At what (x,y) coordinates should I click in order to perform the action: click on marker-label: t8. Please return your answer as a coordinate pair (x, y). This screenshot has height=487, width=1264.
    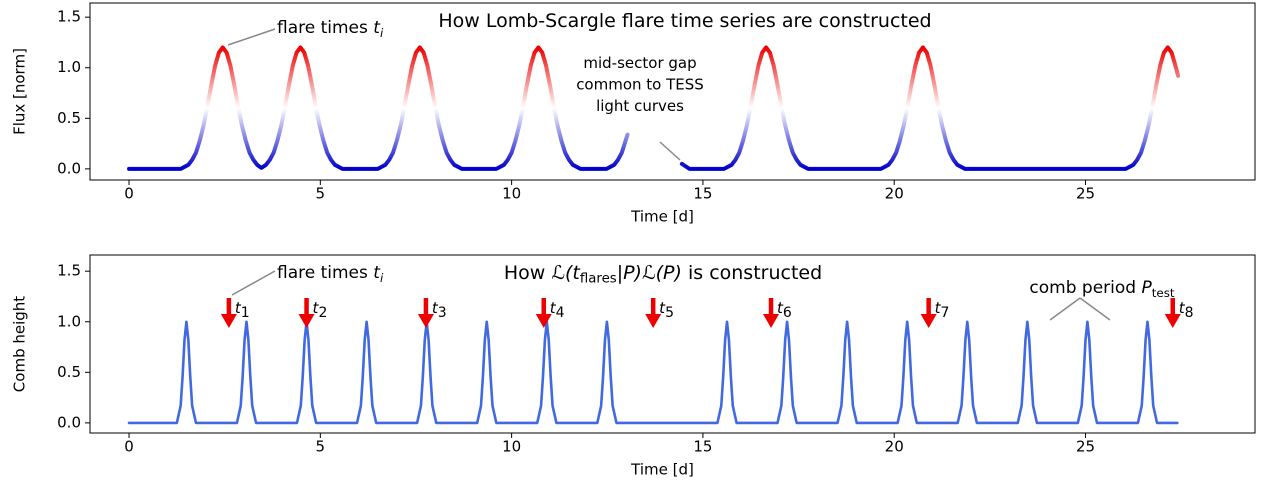
    Looking at the image, I should click on (1186, 310).